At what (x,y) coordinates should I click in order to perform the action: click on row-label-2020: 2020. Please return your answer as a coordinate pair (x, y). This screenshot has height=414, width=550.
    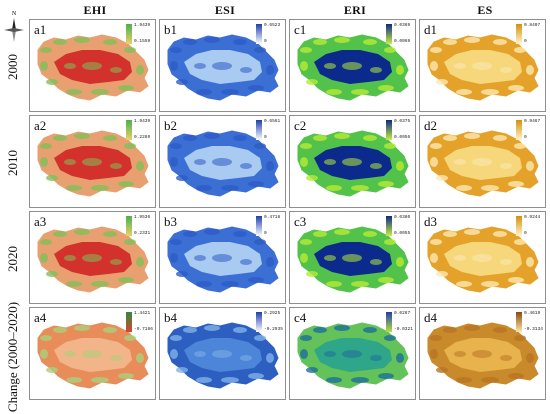
    Looking at the image, I should click on (12, 259).